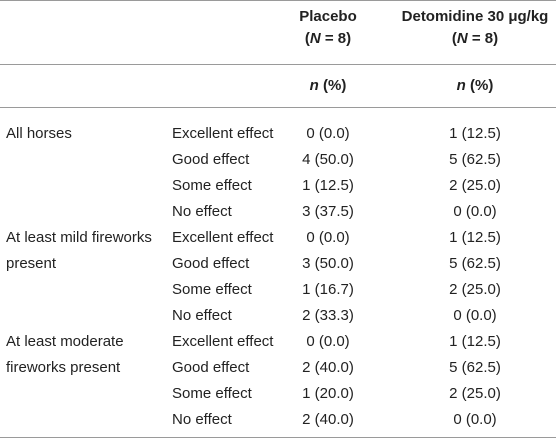 This screenshot has height=438, width=556. What do you see at coordinates (328, 38) in the screenshot?
I see `placebo-n: (N = 8)` at bounding box center [328, 38].